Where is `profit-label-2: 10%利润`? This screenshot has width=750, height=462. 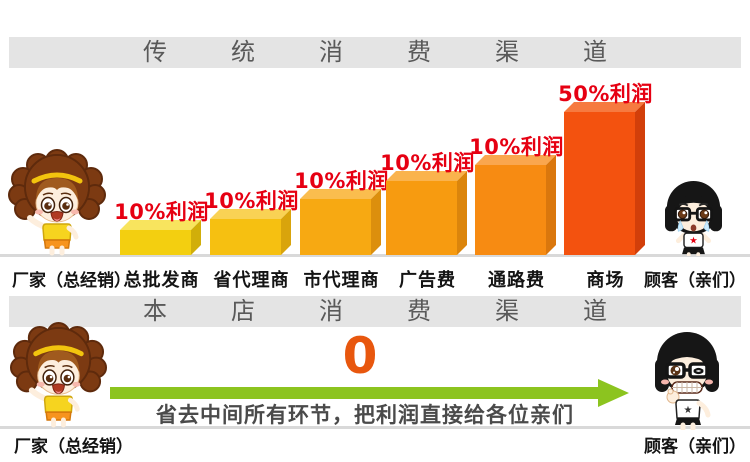 profit-label-2: 10%利润 is located at coordinates (251, 201).